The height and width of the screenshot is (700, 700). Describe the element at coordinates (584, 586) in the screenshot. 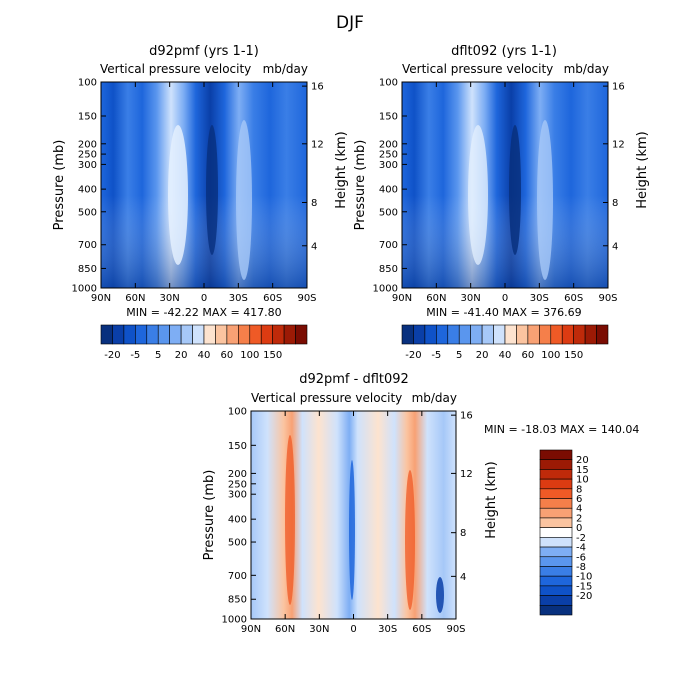

I see `colorbar-label: -15` at that location.